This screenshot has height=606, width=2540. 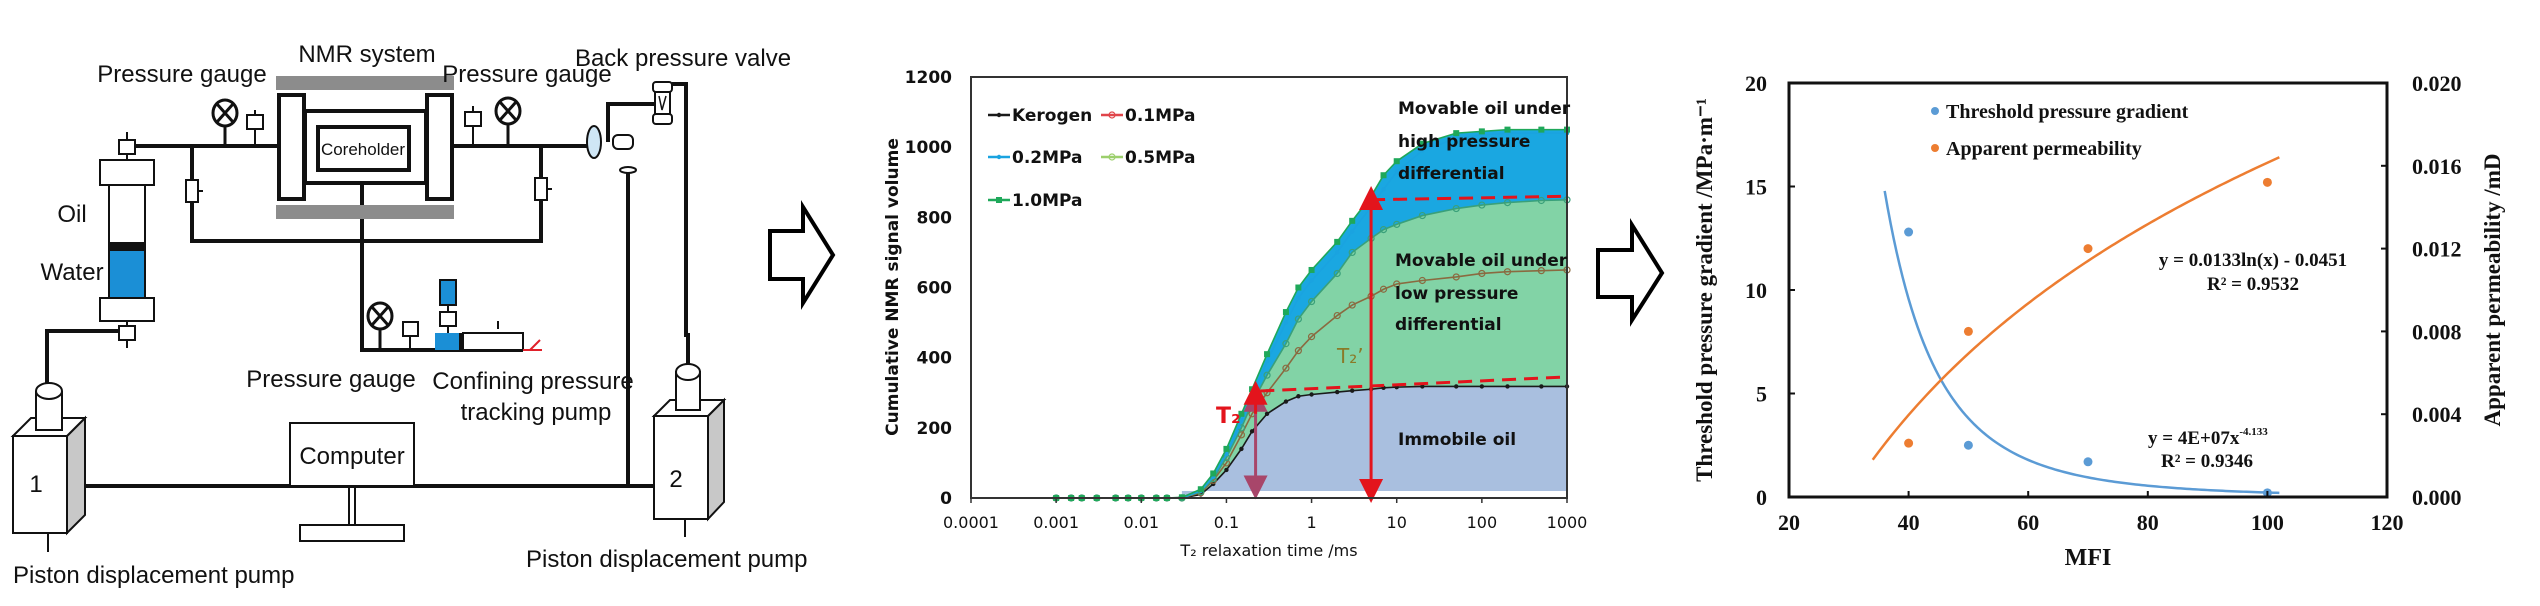 I want to click on pump1-number: 1, so click(x=35, y=484).